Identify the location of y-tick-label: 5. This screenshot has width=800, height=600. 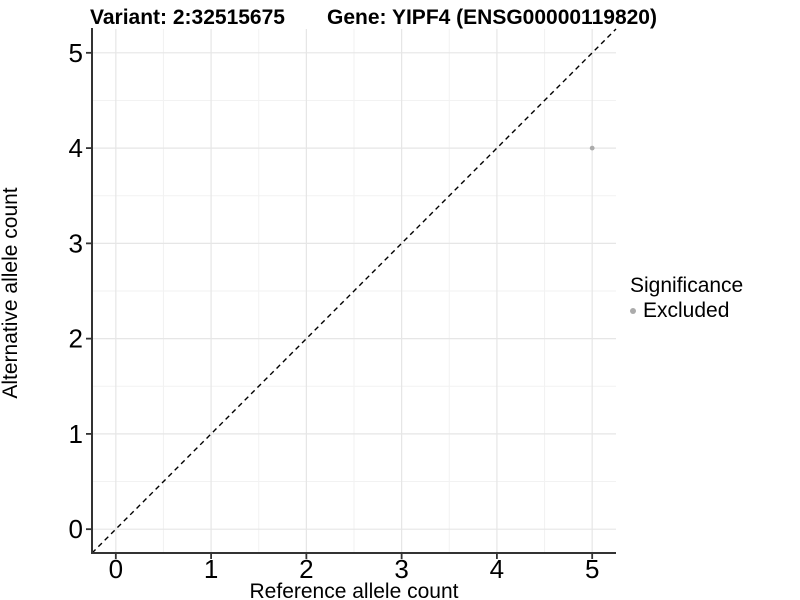
(76, 53).